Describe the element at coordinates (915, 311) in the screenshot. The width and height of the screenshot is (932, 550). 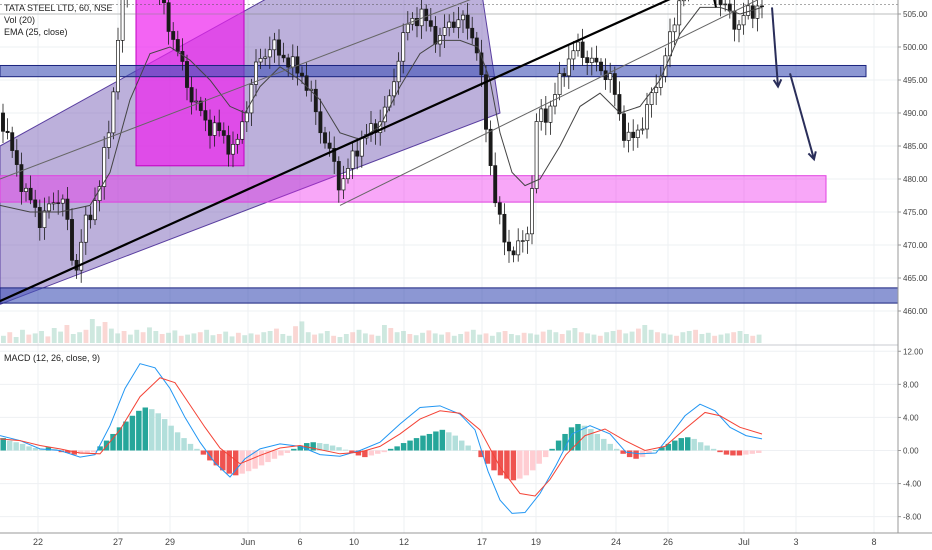
I see `price-tick-label: 460.00` at that location.